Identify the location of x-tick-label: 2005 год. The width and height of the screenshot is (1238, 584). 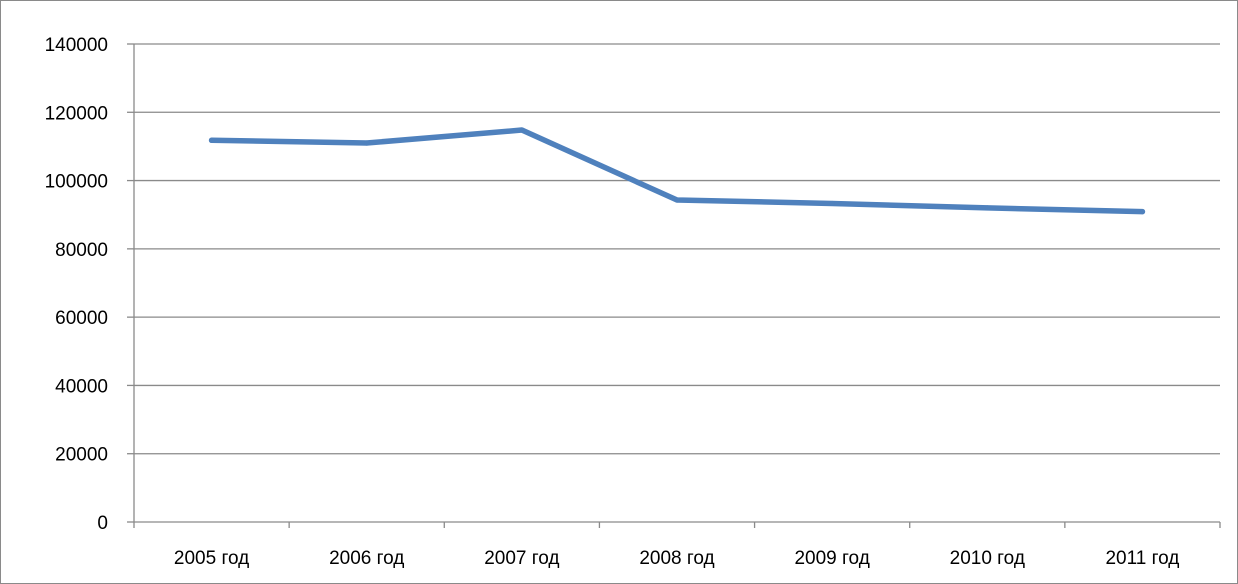
(211, 558).